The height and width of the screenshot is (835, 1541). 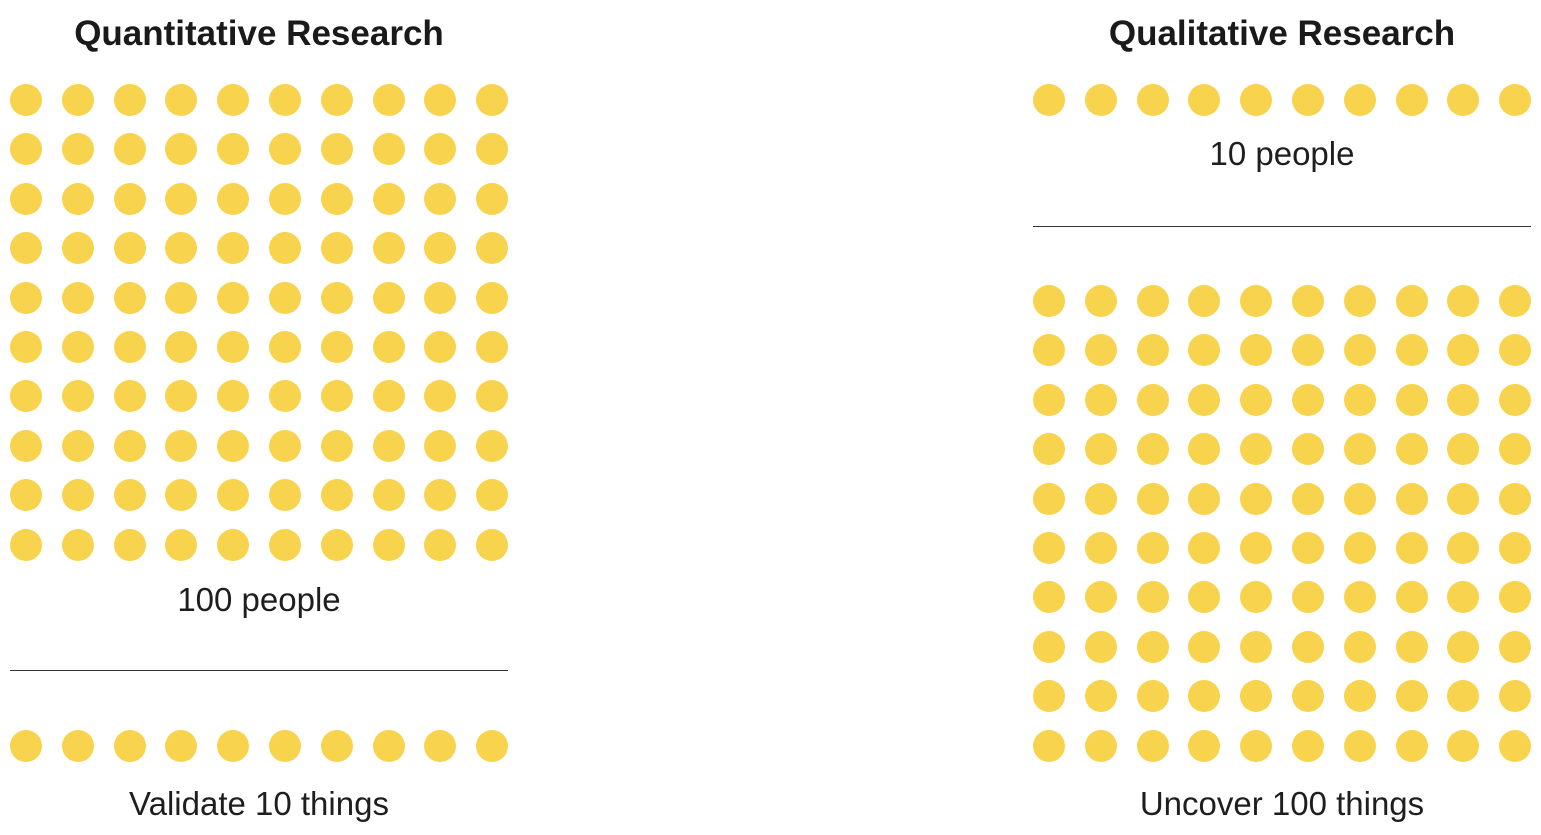 What do you see at coordinates (259, 670) in the screenshot?
I see `quantitative-divider` at bounding box center [259, 670].